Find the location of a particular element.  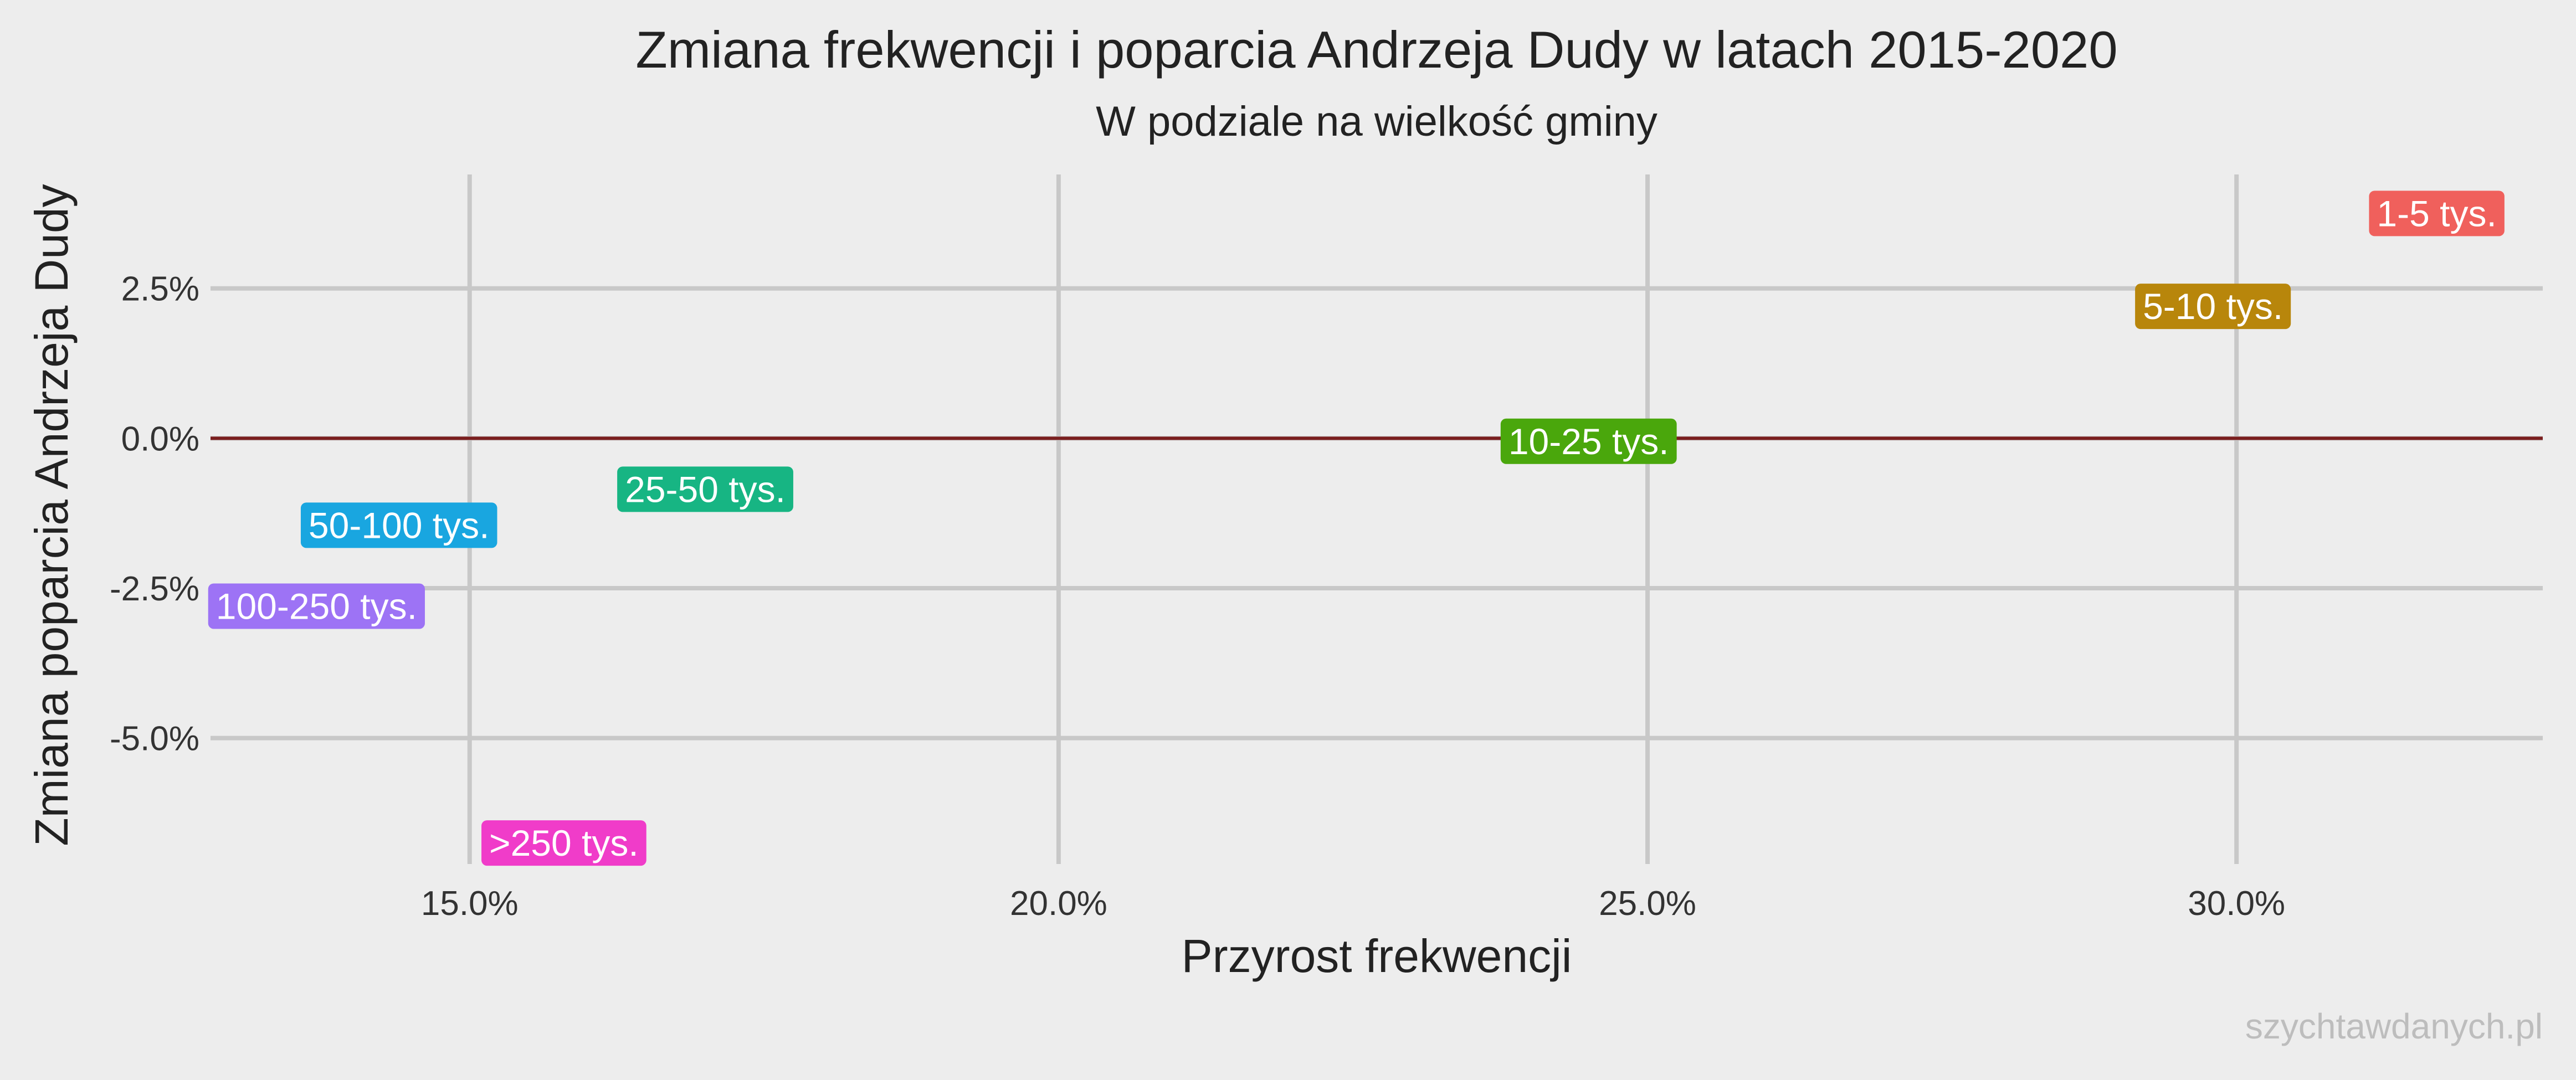

x-axis-ticks: 15.0% 20.0% 25.0% 30.0% is located at coordinates (1353, 904).